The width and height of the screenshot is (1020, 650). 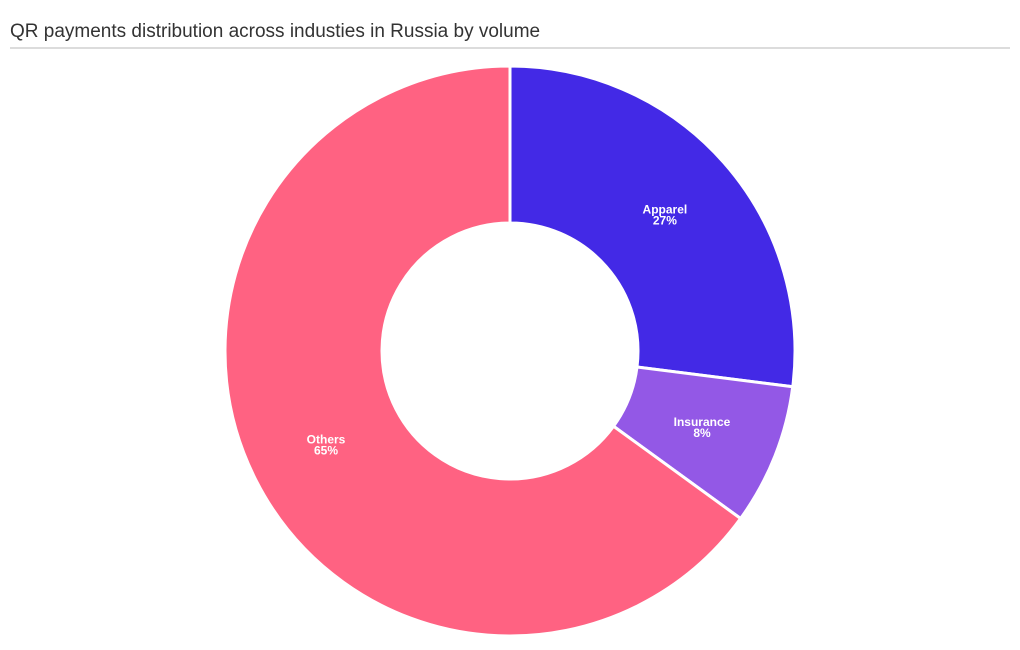 What do you see at coordinates (702, 433) in the screenshot?
I see `slice-value-label: 8%` at bounding box center [702, 433].